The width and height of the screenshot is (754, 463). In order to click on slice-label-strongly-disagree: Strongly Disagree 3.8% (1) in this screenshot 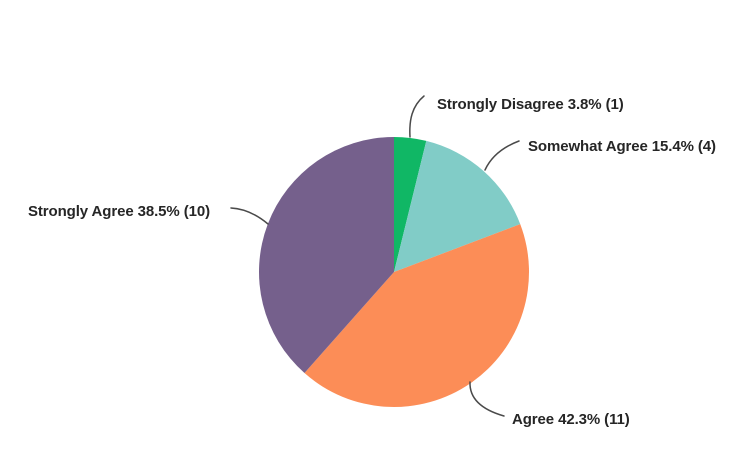, I will do `click(530, 104)`.